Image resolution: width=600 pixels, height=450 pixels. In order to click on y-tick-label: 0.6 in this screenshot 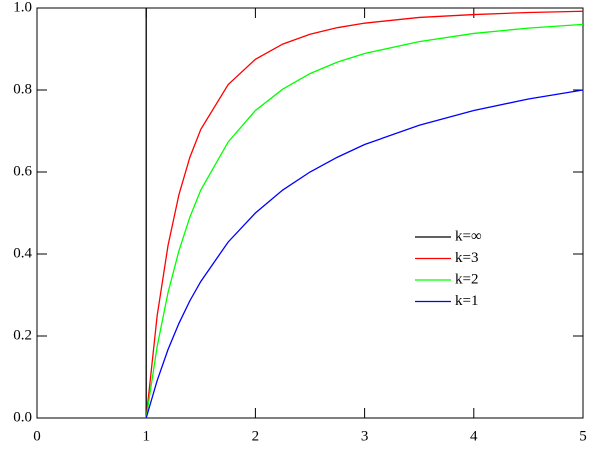, I will do `click(22, 171)`.